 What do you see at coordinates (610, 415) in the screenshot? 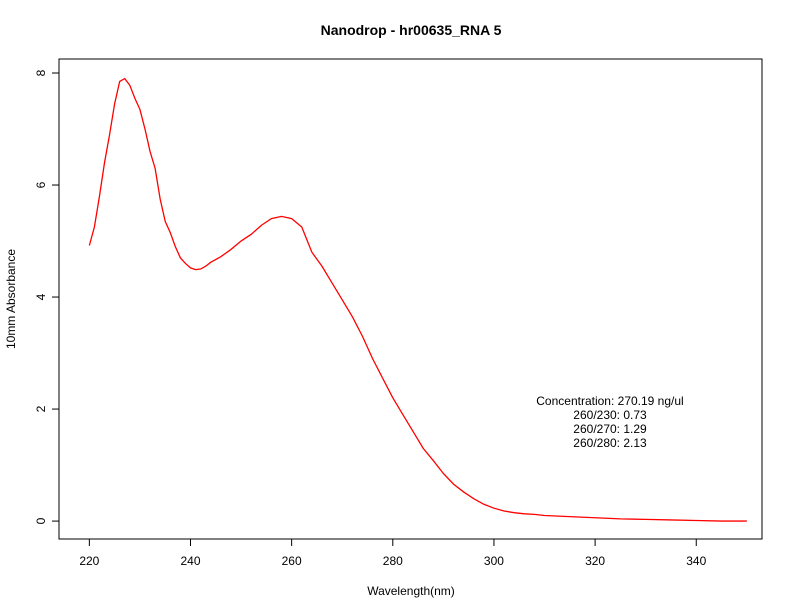
I see `ratio-260-230-text: 260/230: 0.73` at bounding box center [610, 415].